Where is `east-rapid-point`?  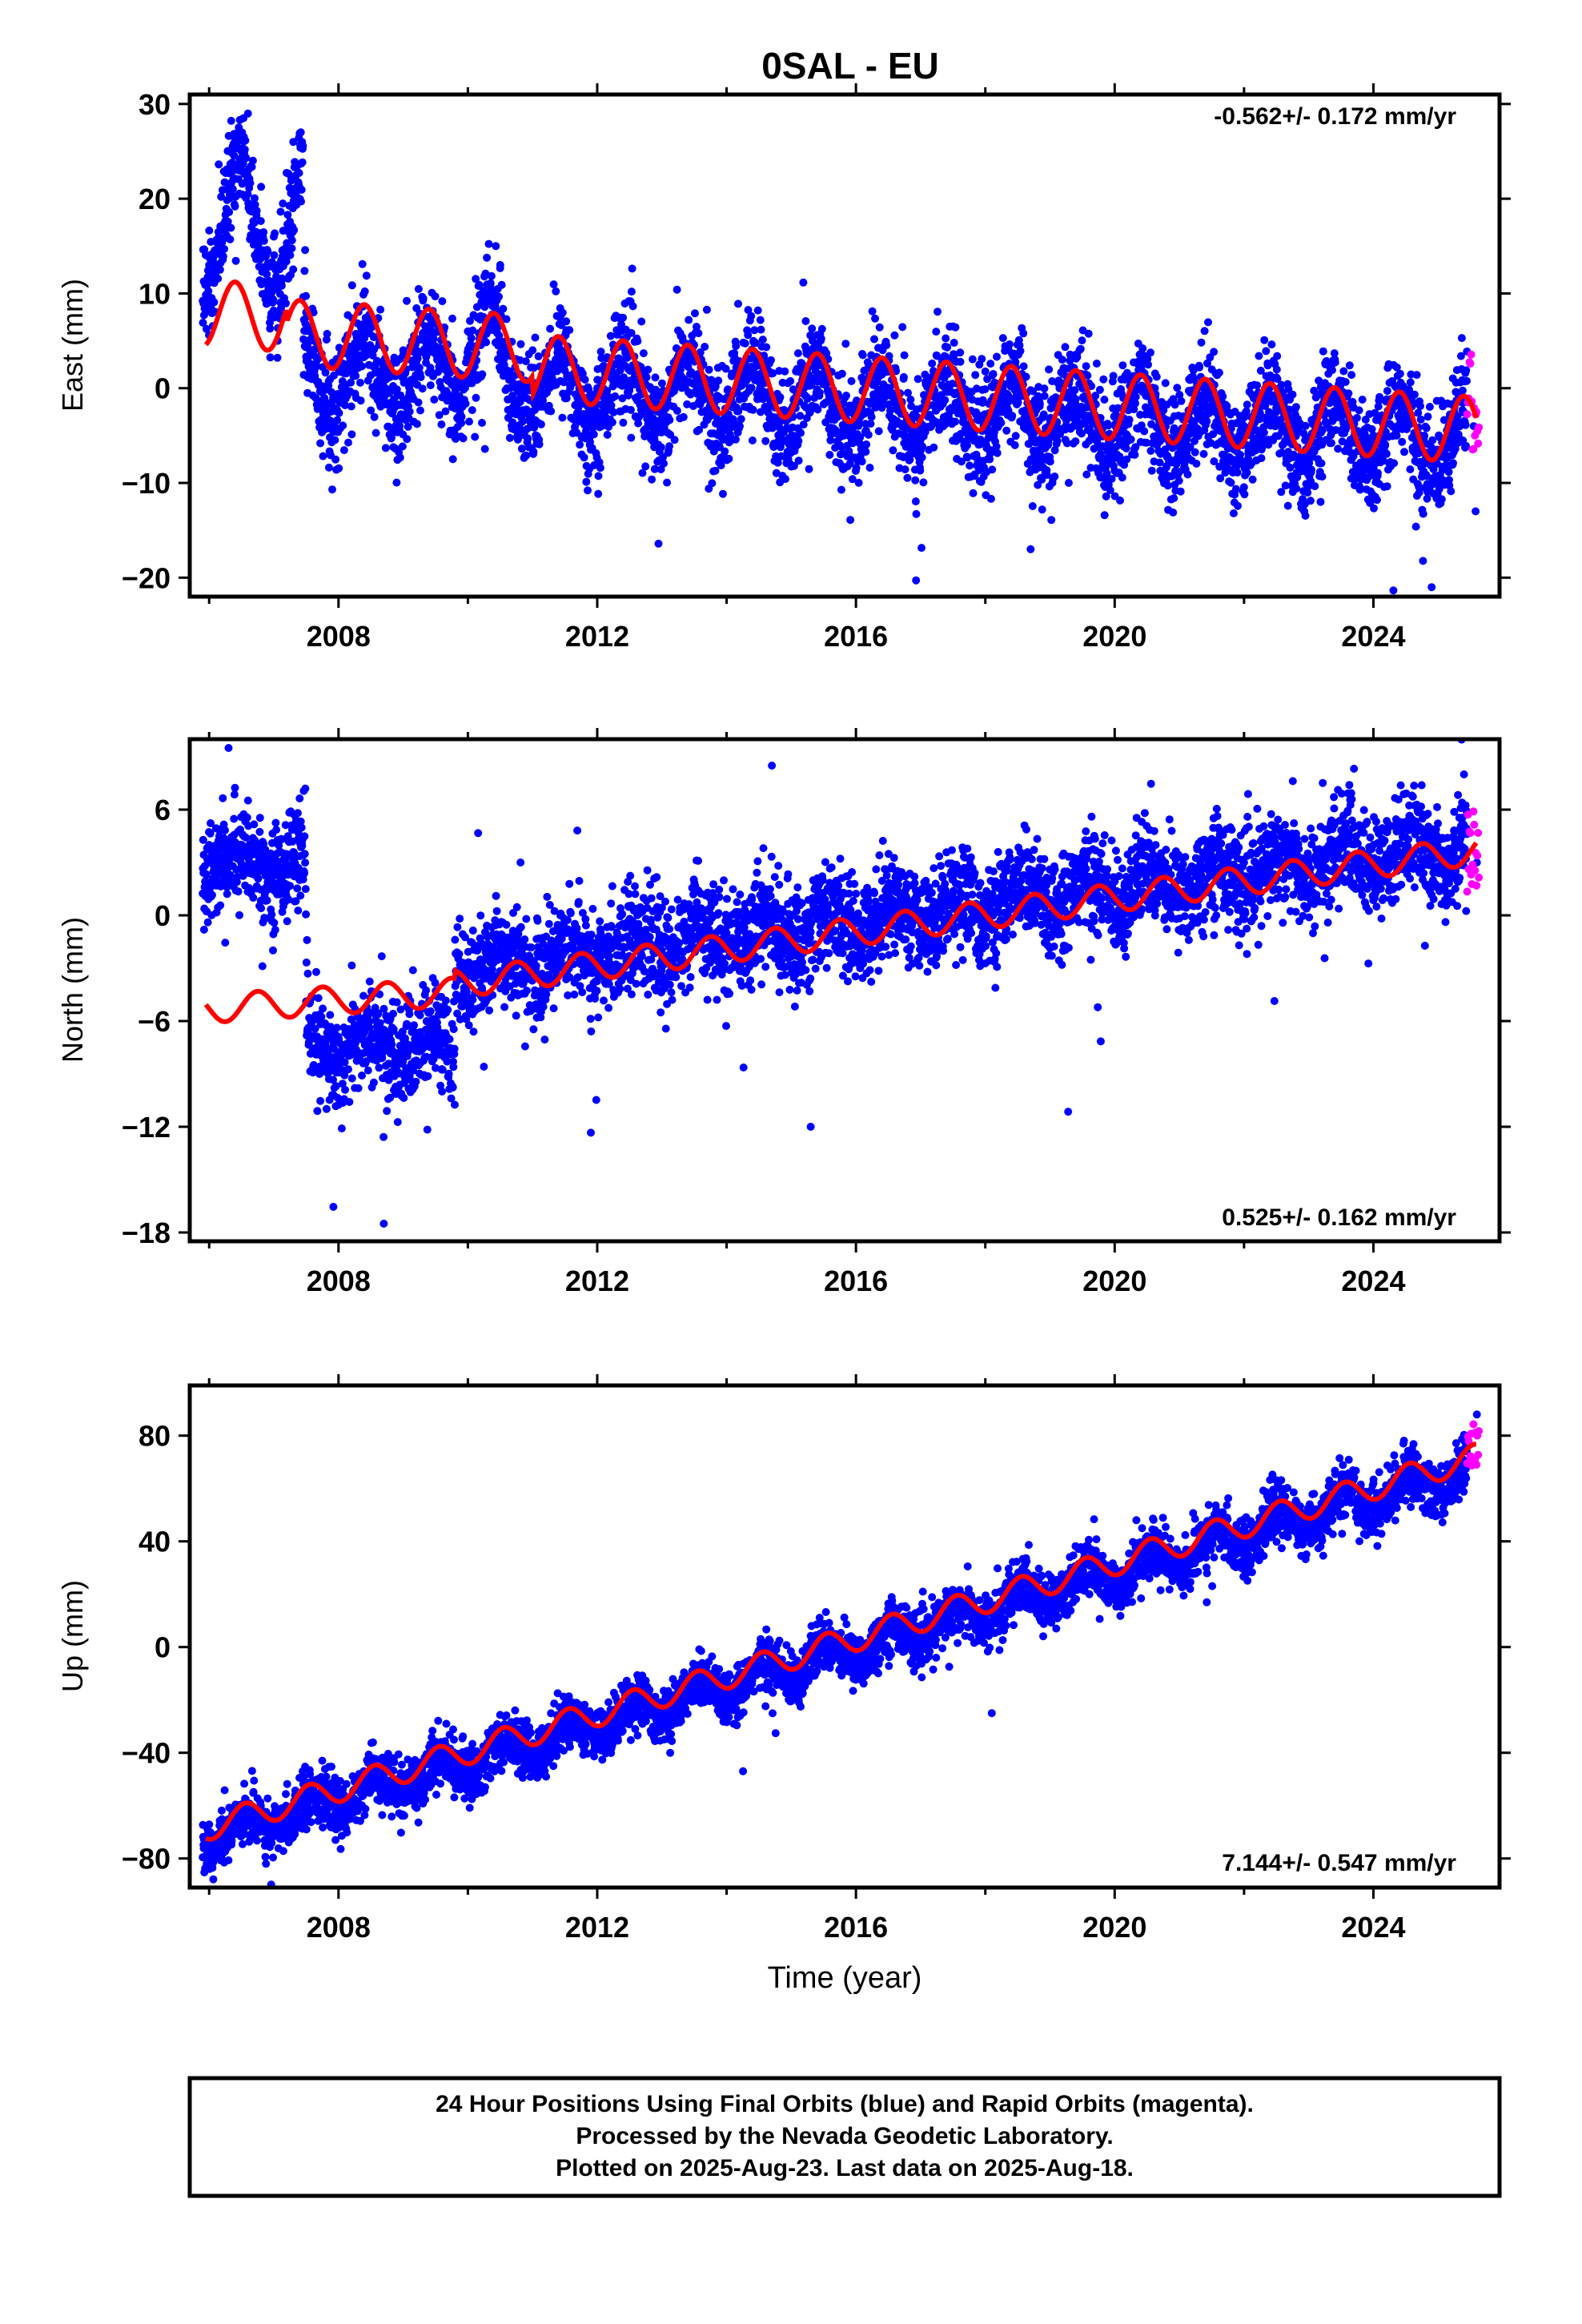
east-rapid-point is located at coordinates (1471, 354).